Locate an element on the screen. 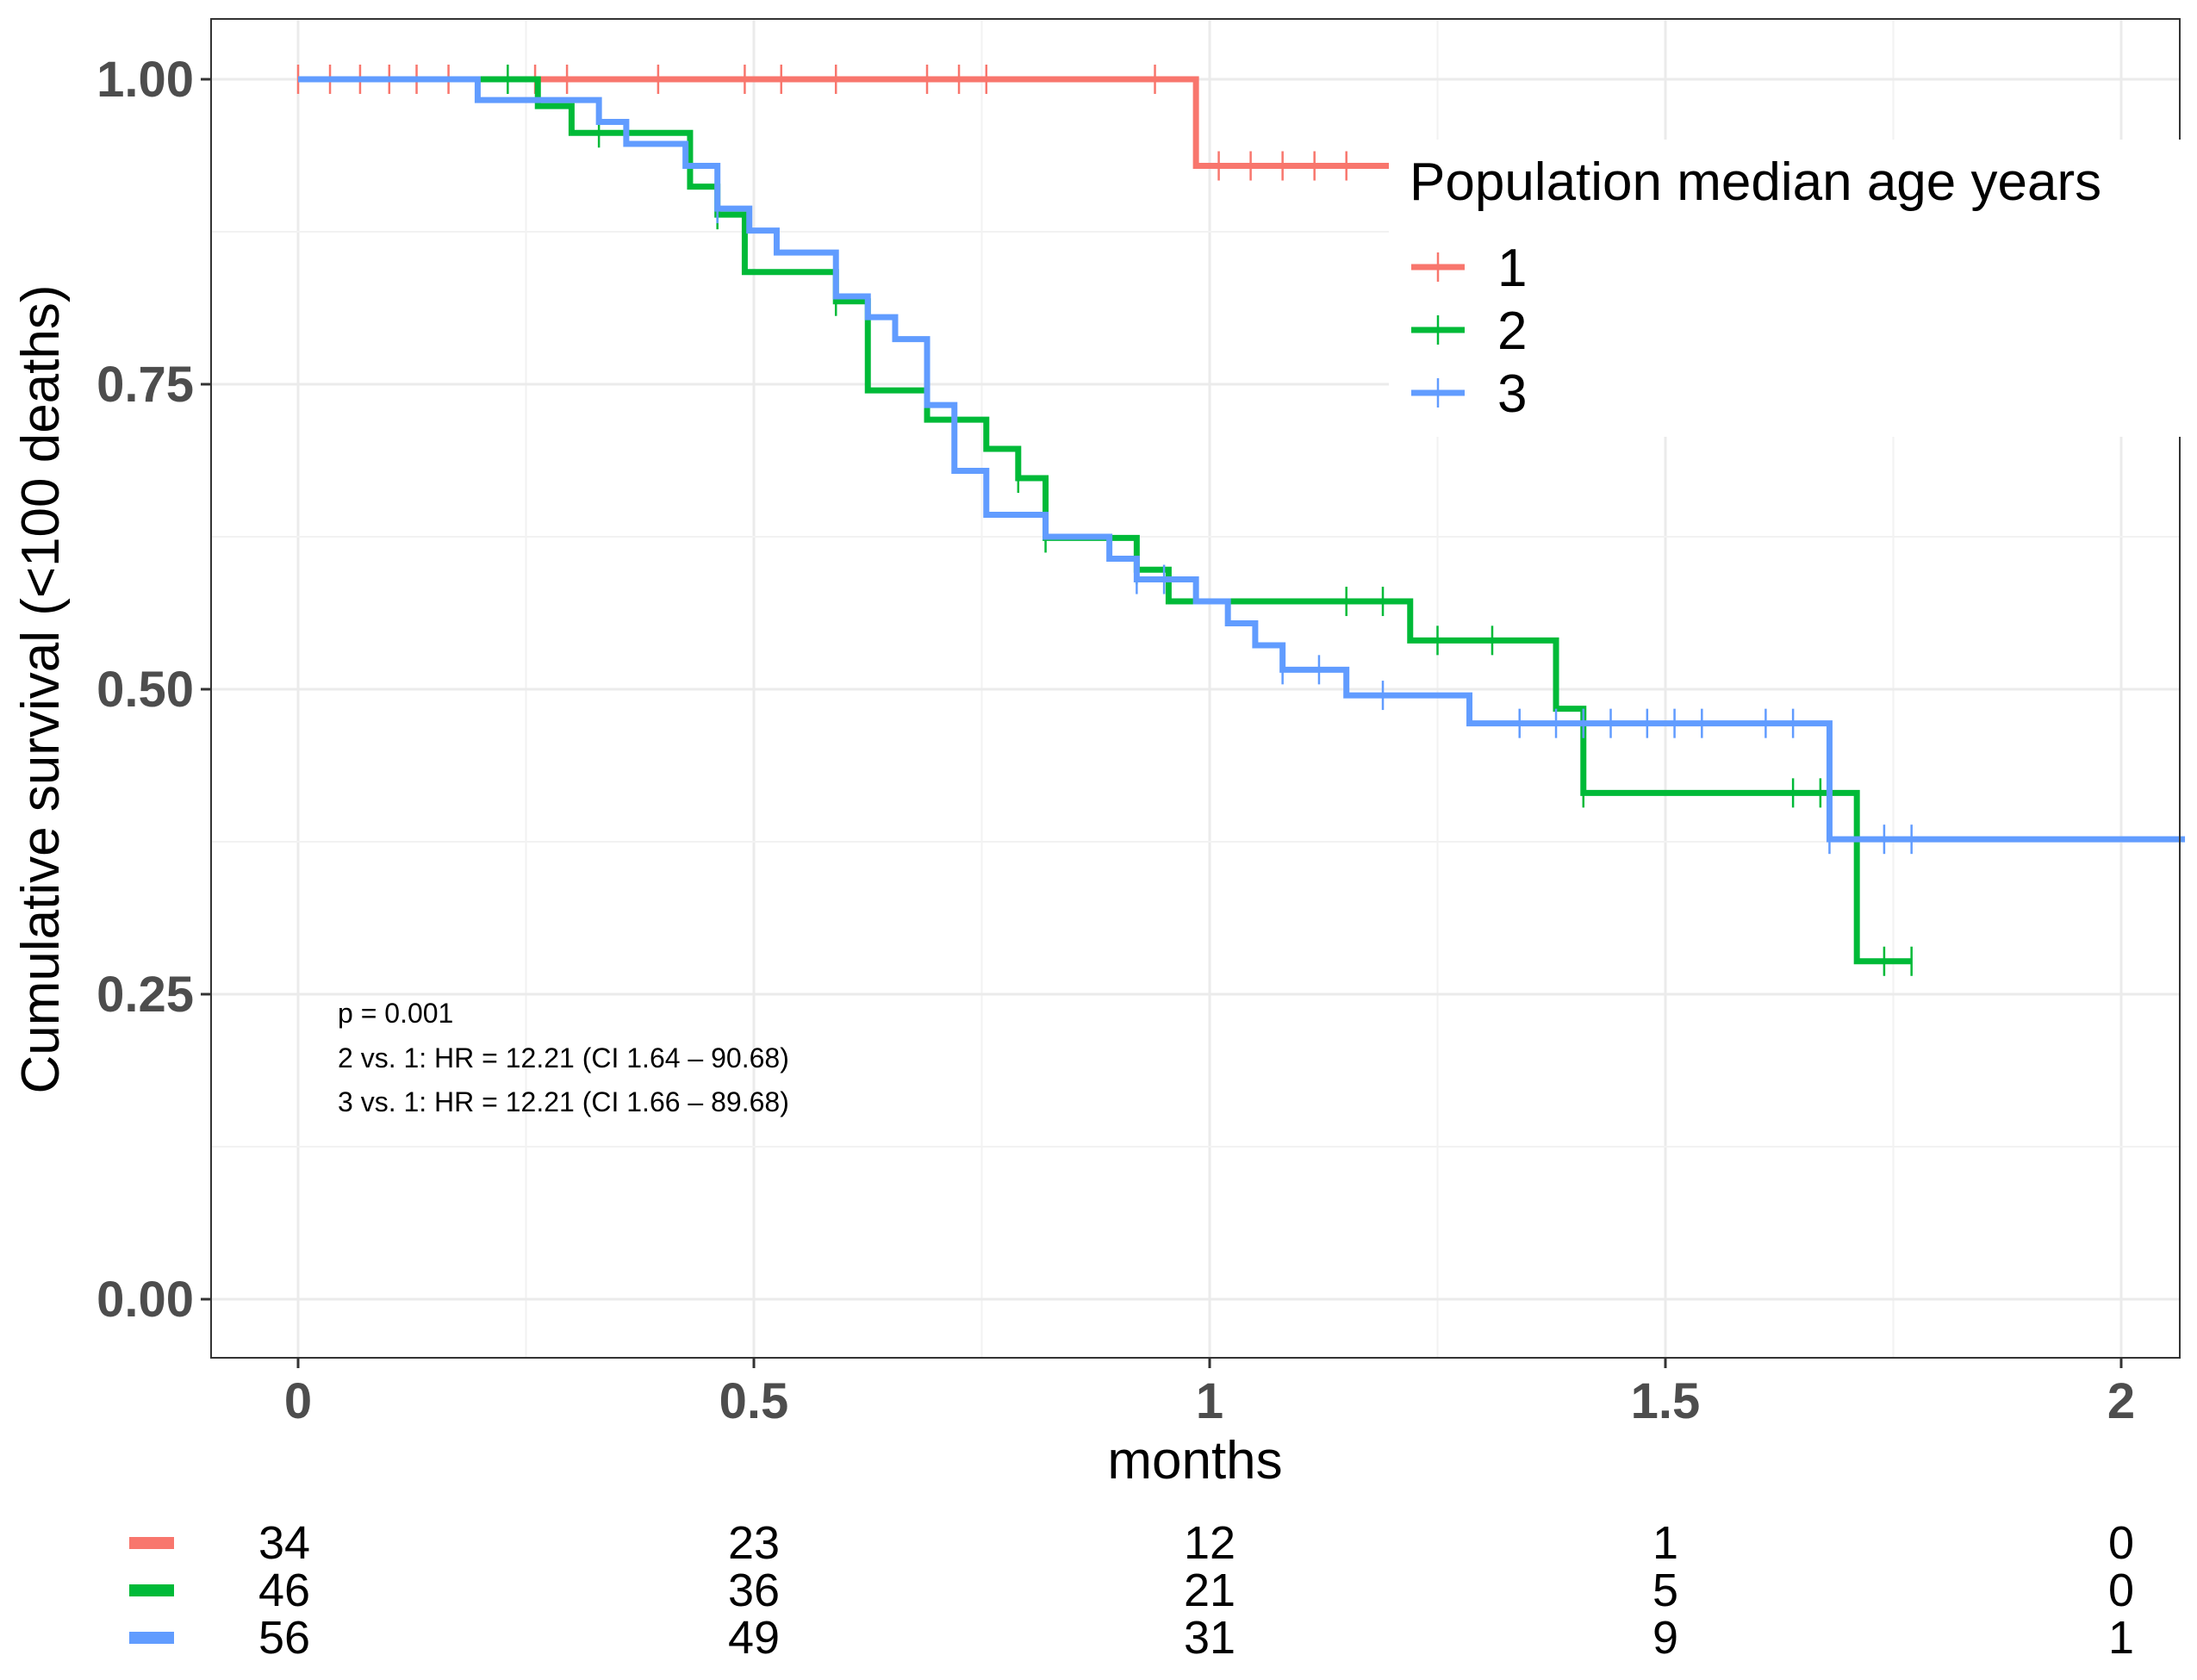 The width and height of the screenshot is (2197, 1680). x-tick-label: 1.5 is located at coordinates (1666, 1401).